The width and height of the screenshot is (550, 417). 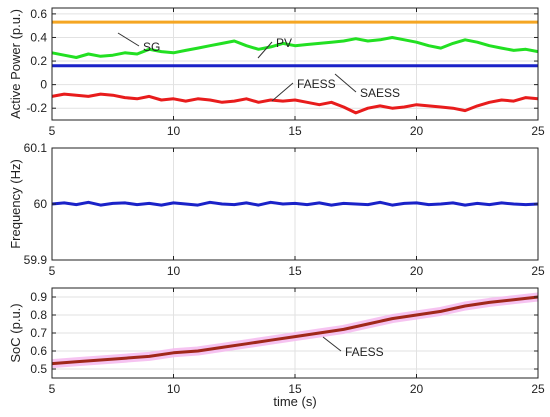 What do you see at coordinates (38, 61) in the screenshot?
I see `y-tick-label: 0.2` at bounding box center [38, 61].